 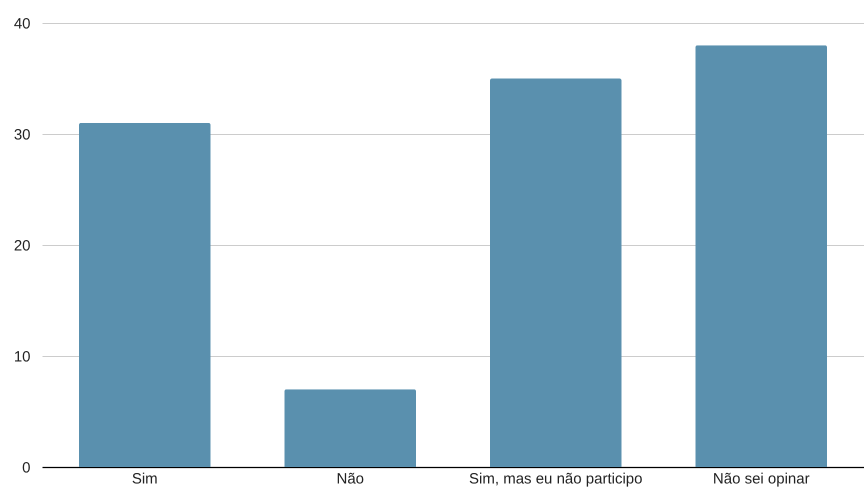 I want to click on y-tick-label: 30, so click(x=22, y=135).